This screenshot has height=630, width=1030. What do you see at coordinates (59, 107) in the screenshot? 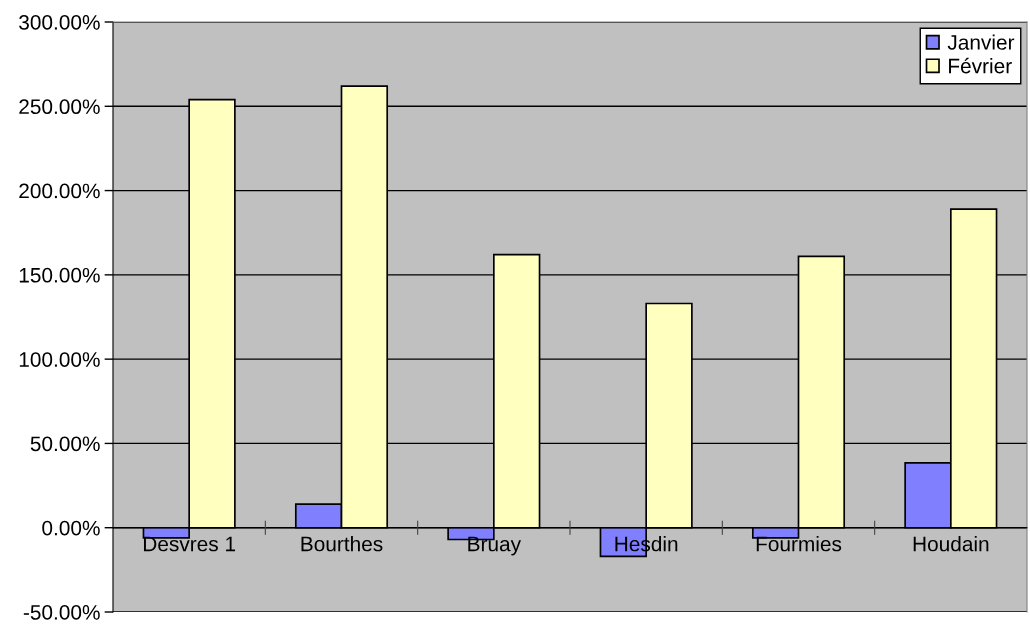
I see `y-tick-label: 250.00%` at bounding box center [59, 107].